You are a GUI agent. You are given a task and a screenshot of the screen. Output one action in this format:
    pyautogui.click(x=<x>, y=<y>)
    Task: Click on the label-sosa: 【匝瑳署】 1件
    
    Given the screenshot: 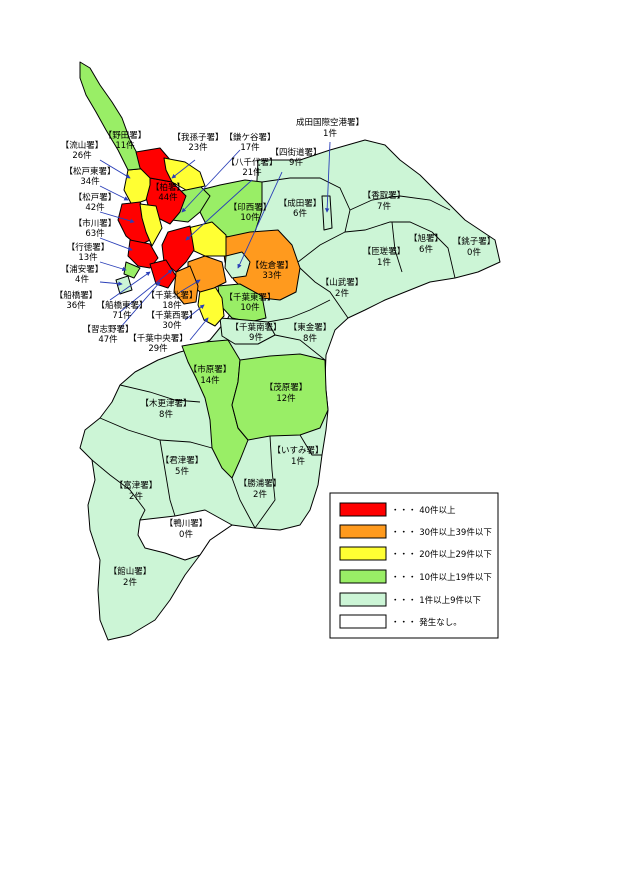 What is the action you would take?
    pyautogui.click(x=384, y=257)
    